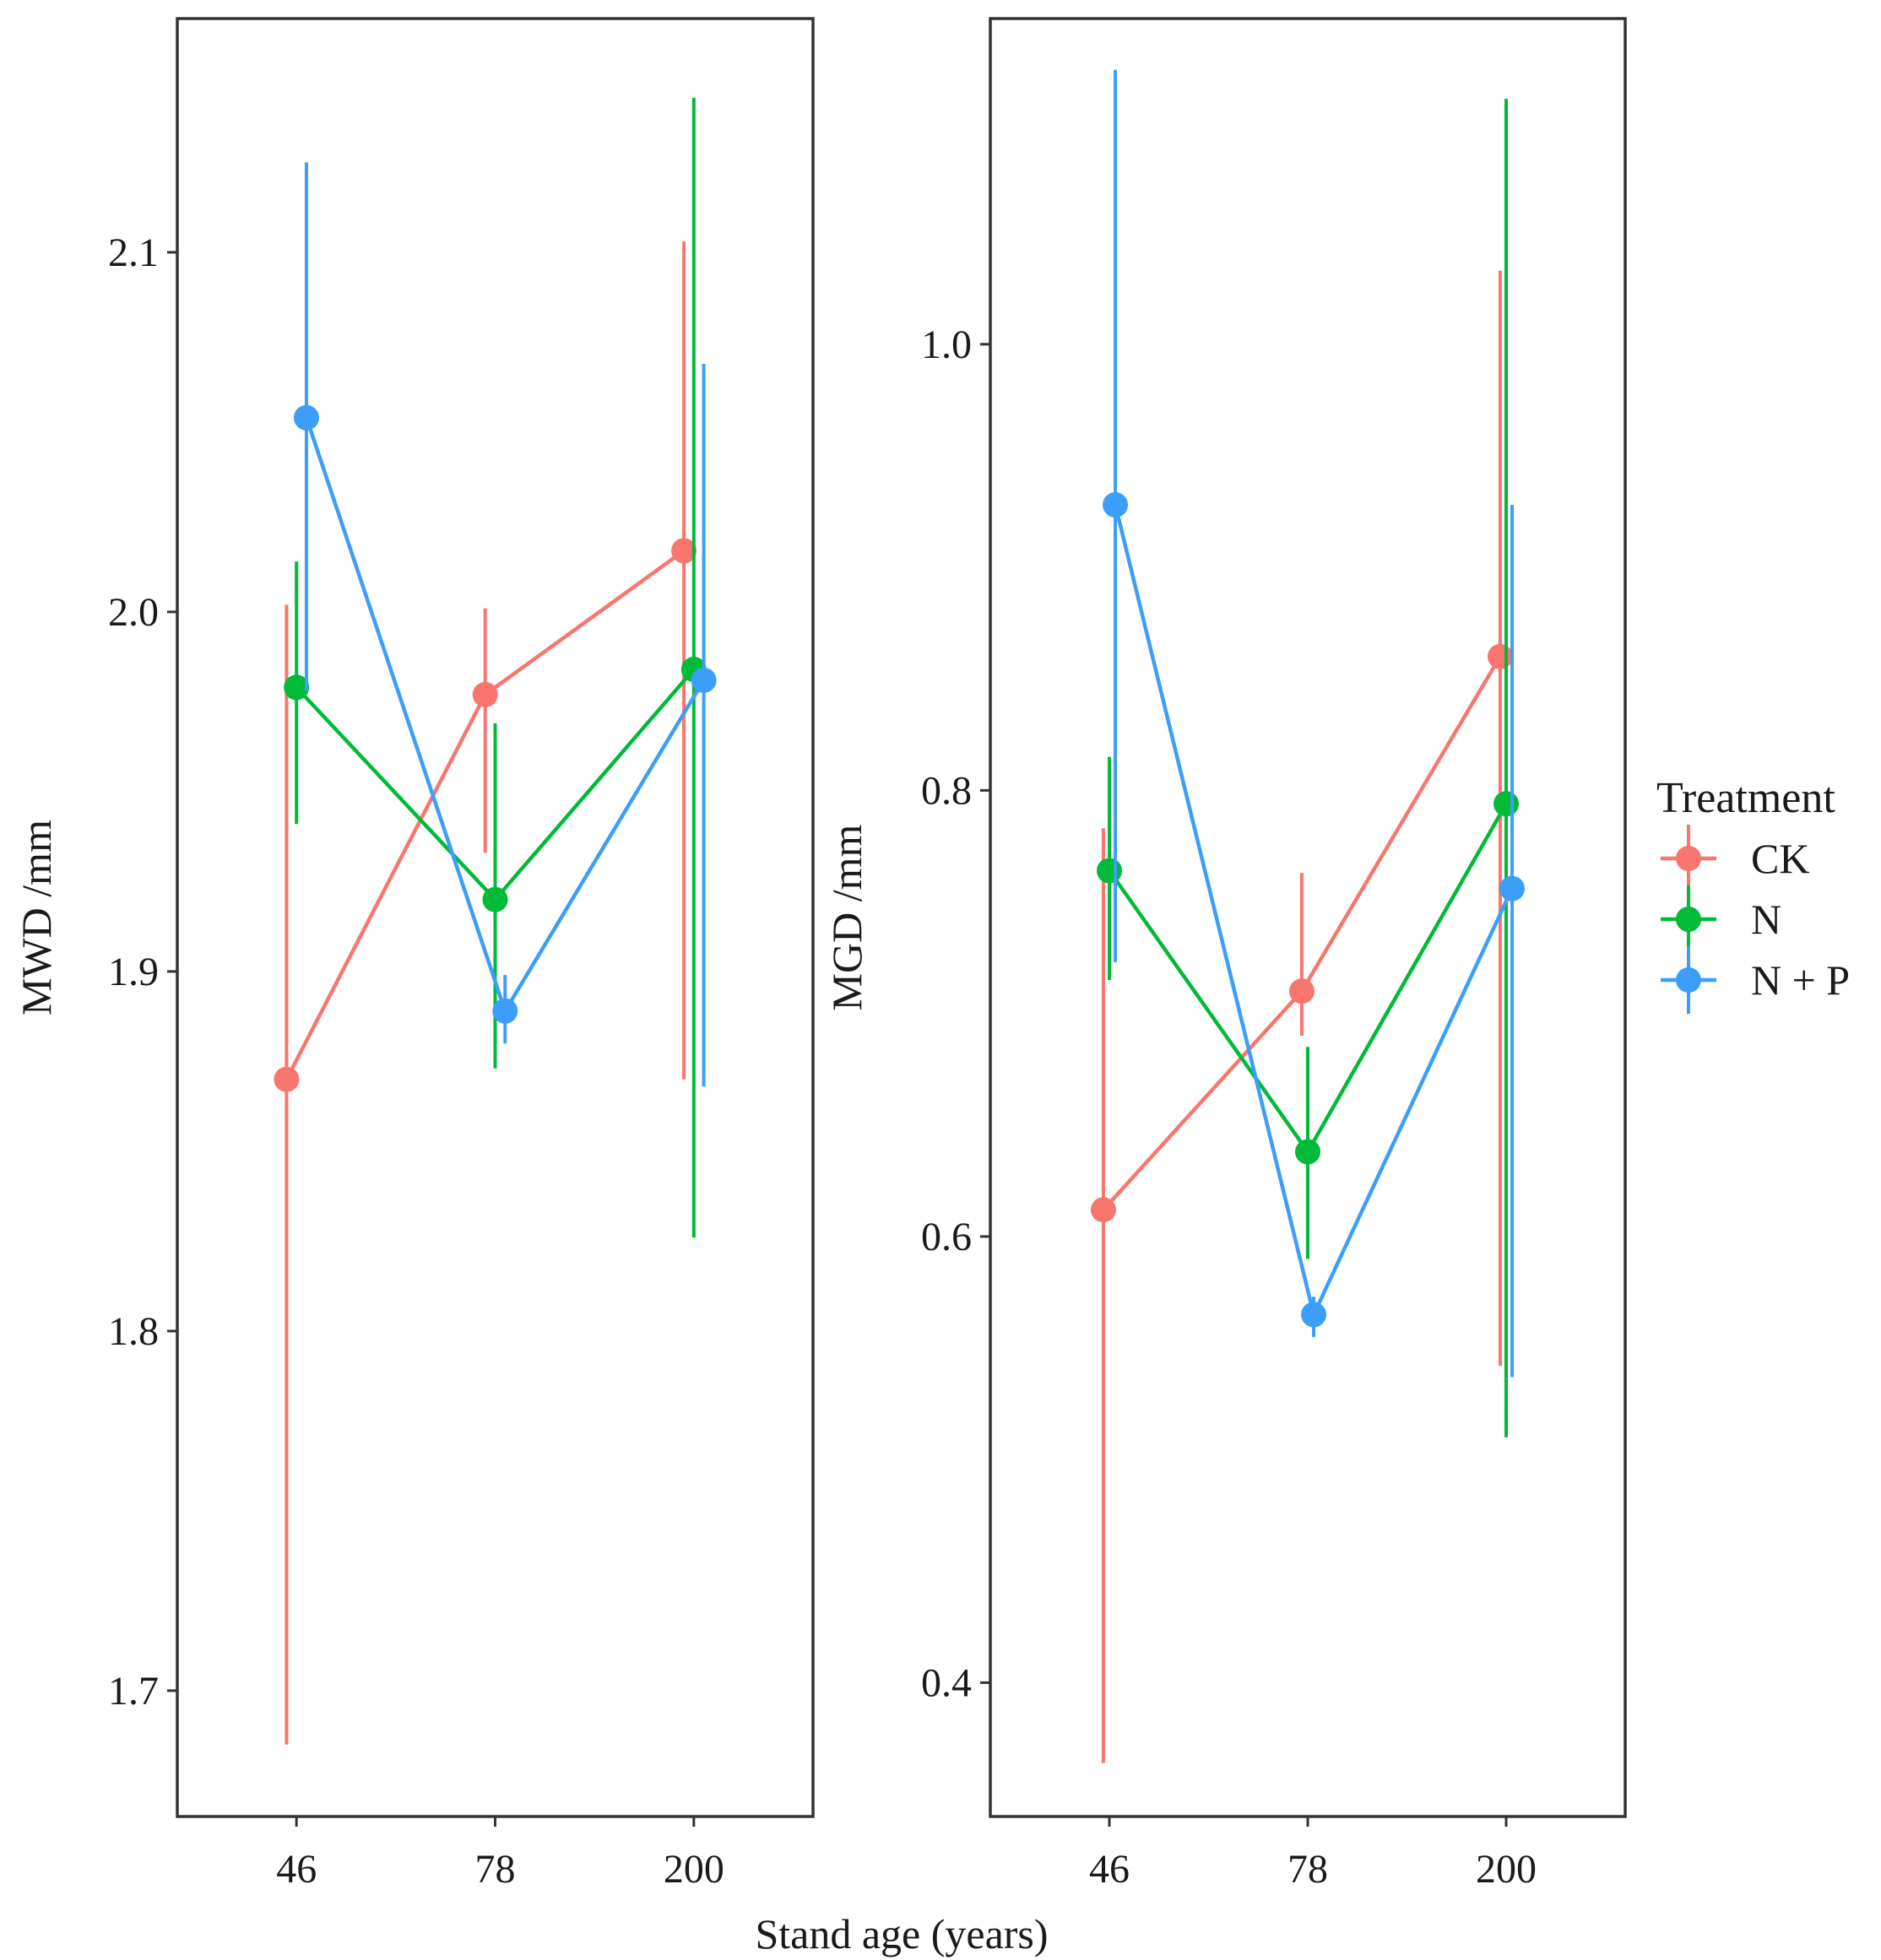 The height and width of the screenshot is (1960, 1881). I want to click on legend-item-n-p: N + P, so click(1755, 980).